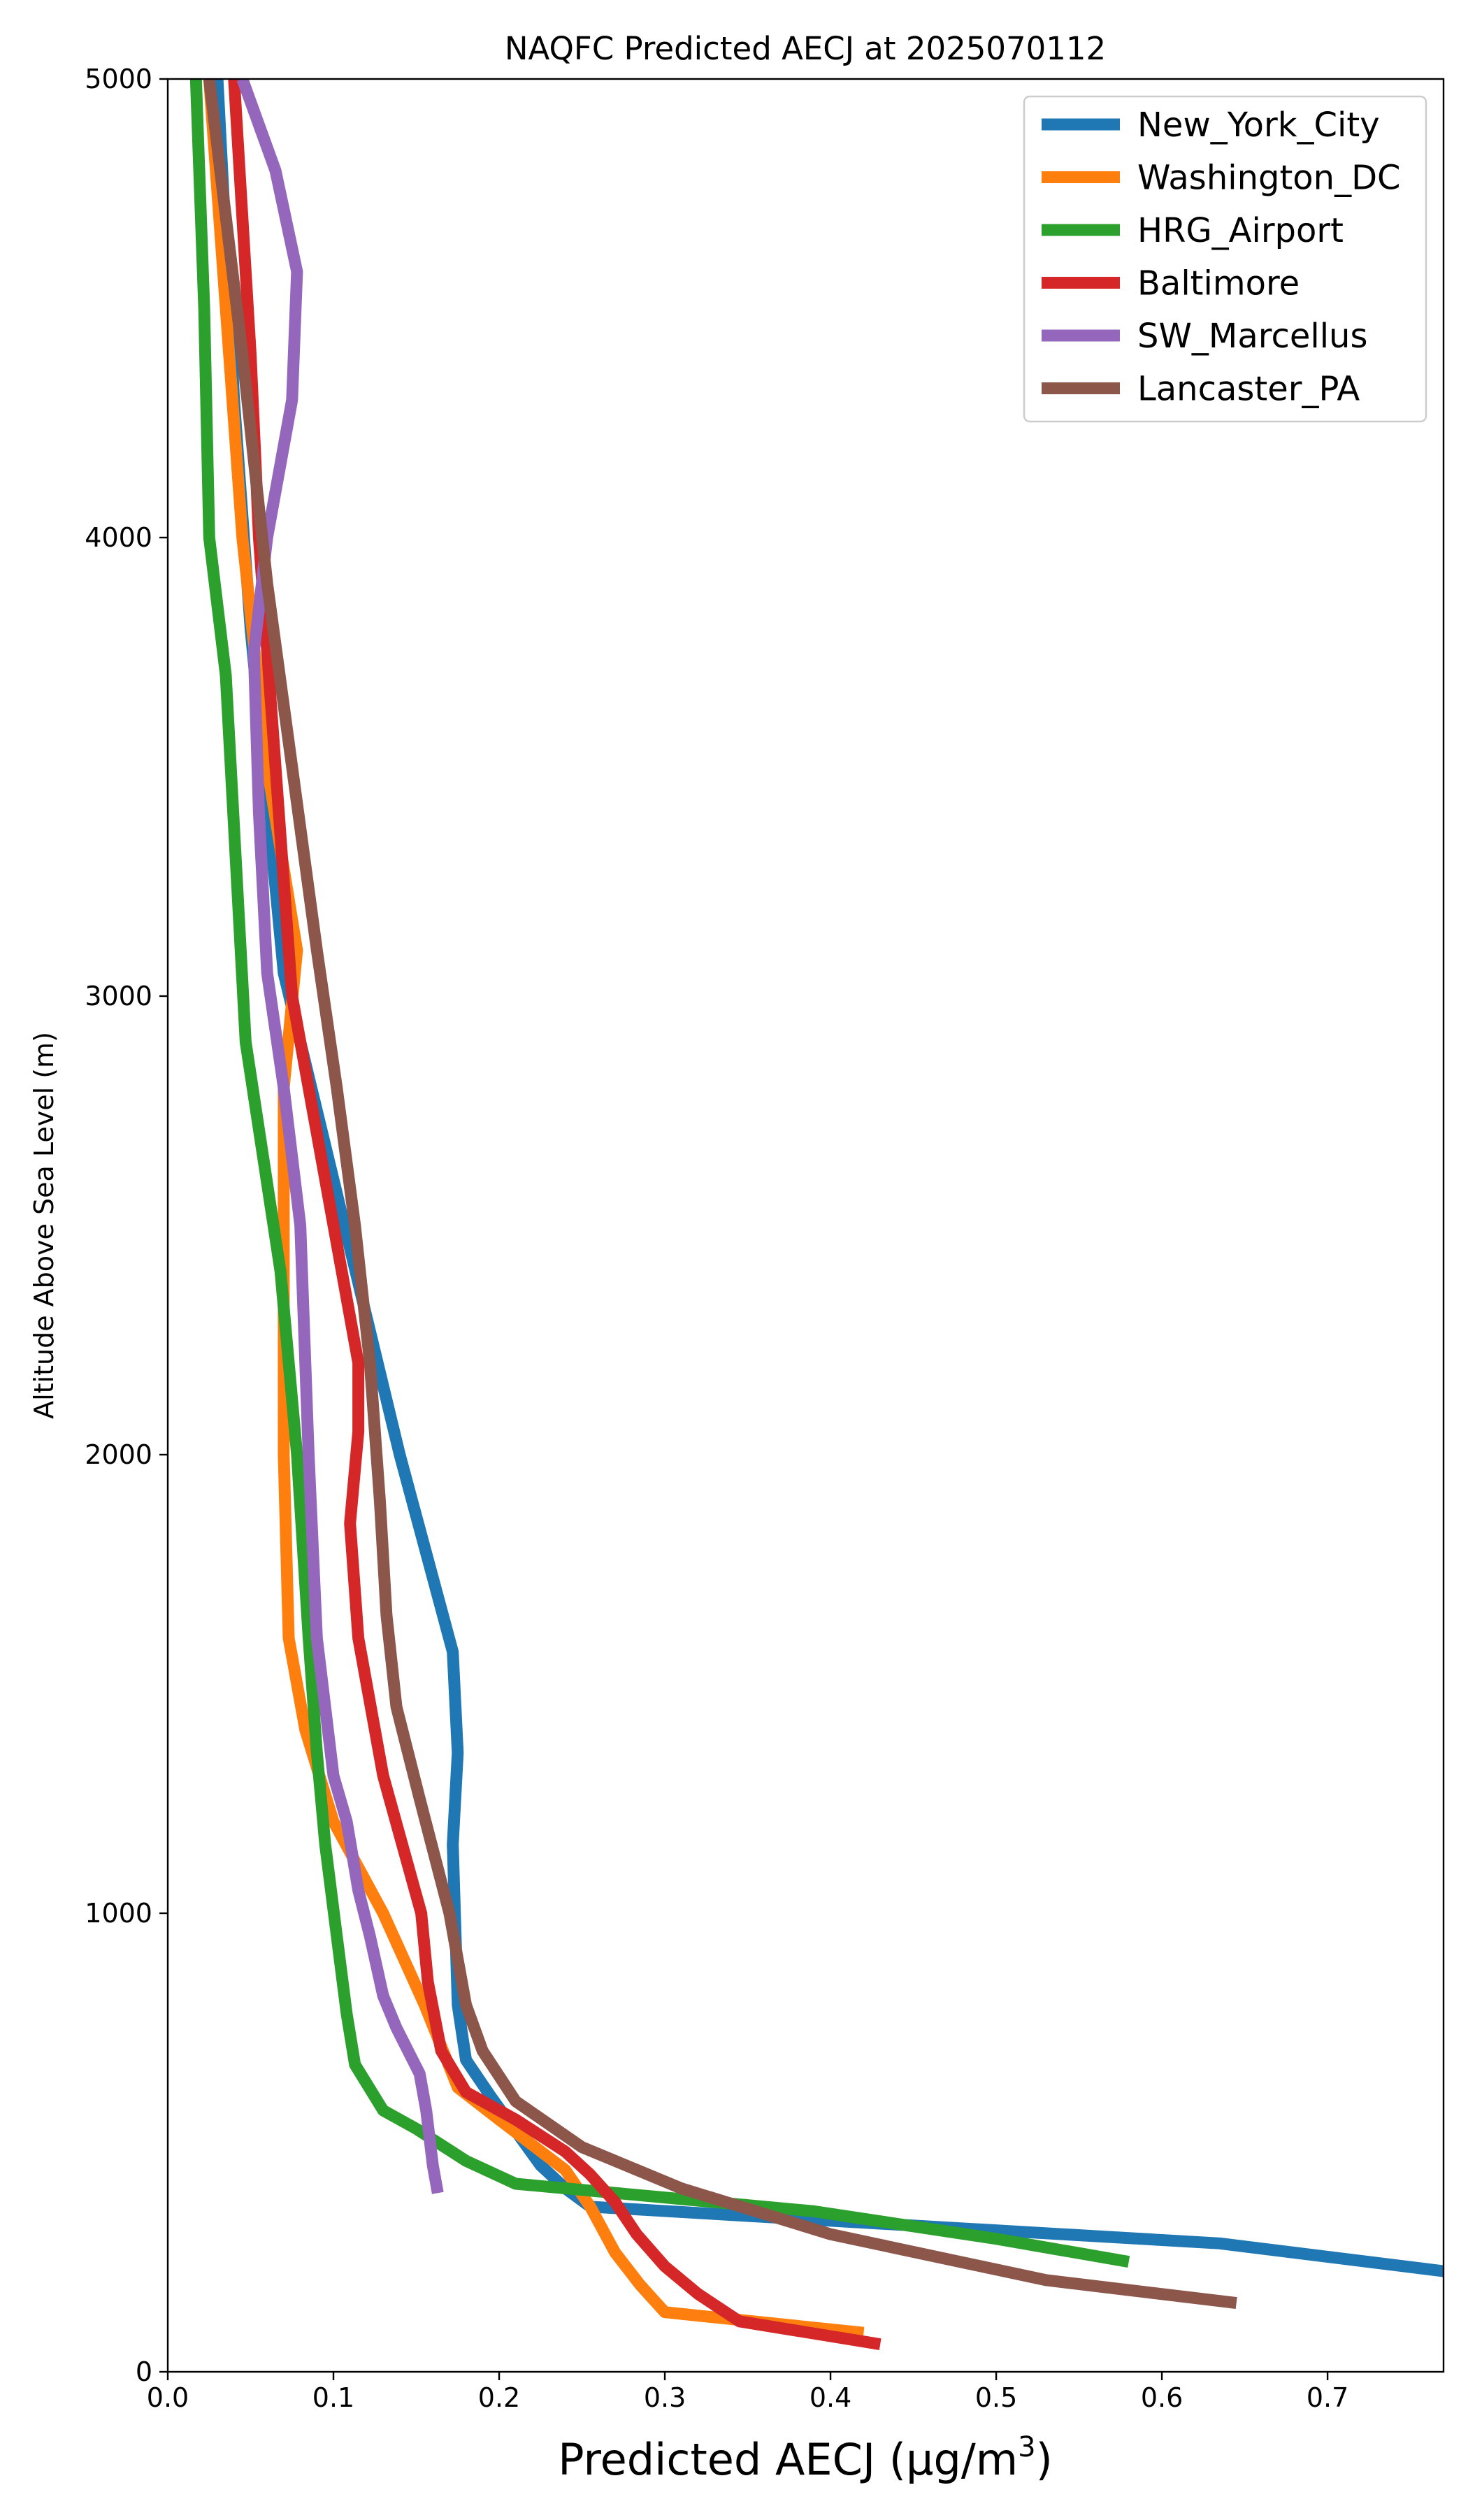  Describe the element at coordinates (1162, 2397) in the screenshot. I see `x-tick-label: 0.6` at that location.